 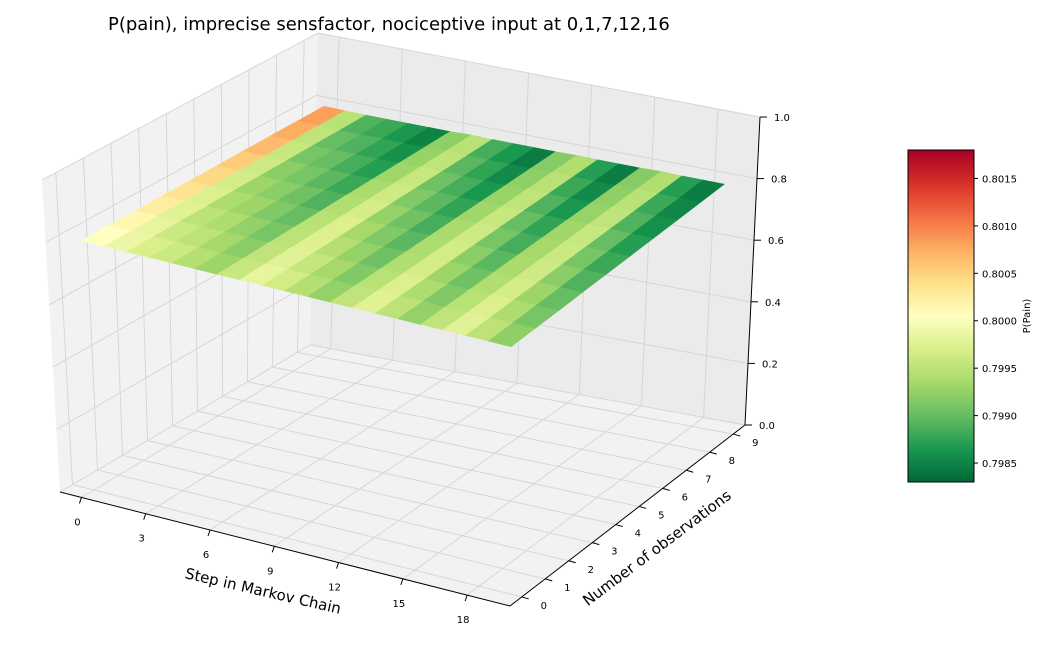 What do you see at coordinates (638, 534) in the screenshot?
I see `y-tick-label: 4` at bounding box center [638, 534].